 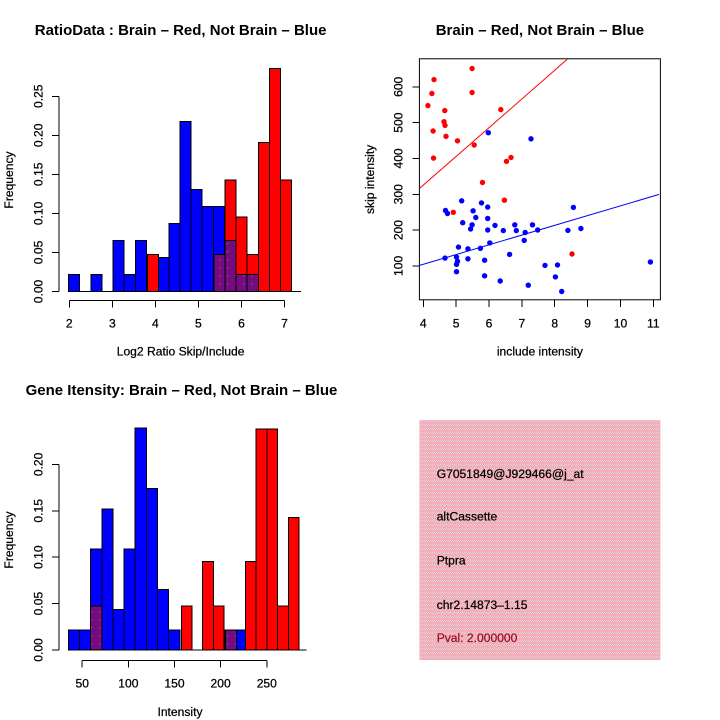 What do you see at coordinates (511, 474) in the screenshot?
I see `svg-text: G7051849@J929466@j_at` at bounding box center [511, 474].